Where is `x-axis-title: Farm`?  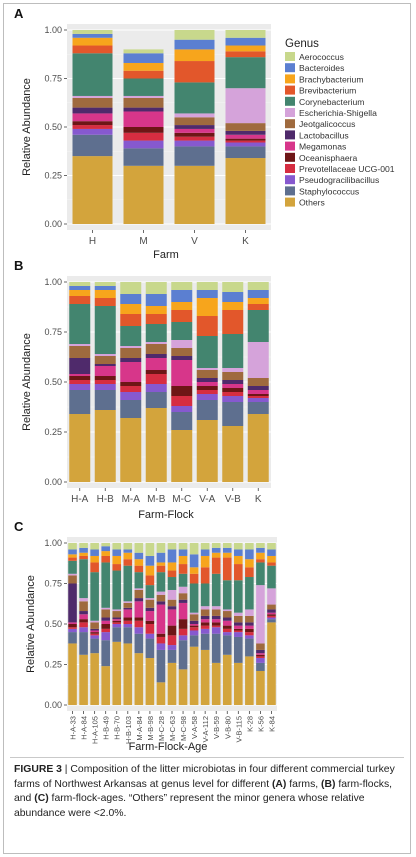 x-axis-title: Farm is located at coordinates (166, 255).